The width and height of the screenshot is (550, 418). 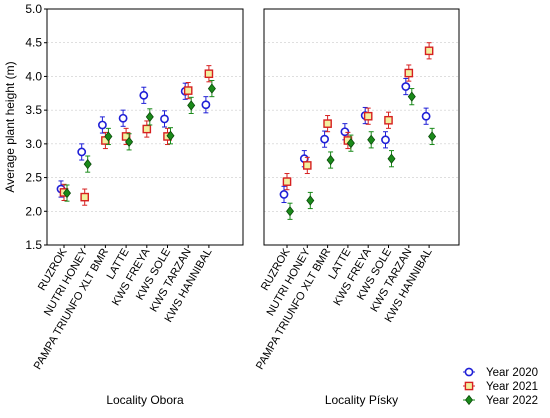 I want to click on y-tick-label: 3.5, so click(x=33, y=110).